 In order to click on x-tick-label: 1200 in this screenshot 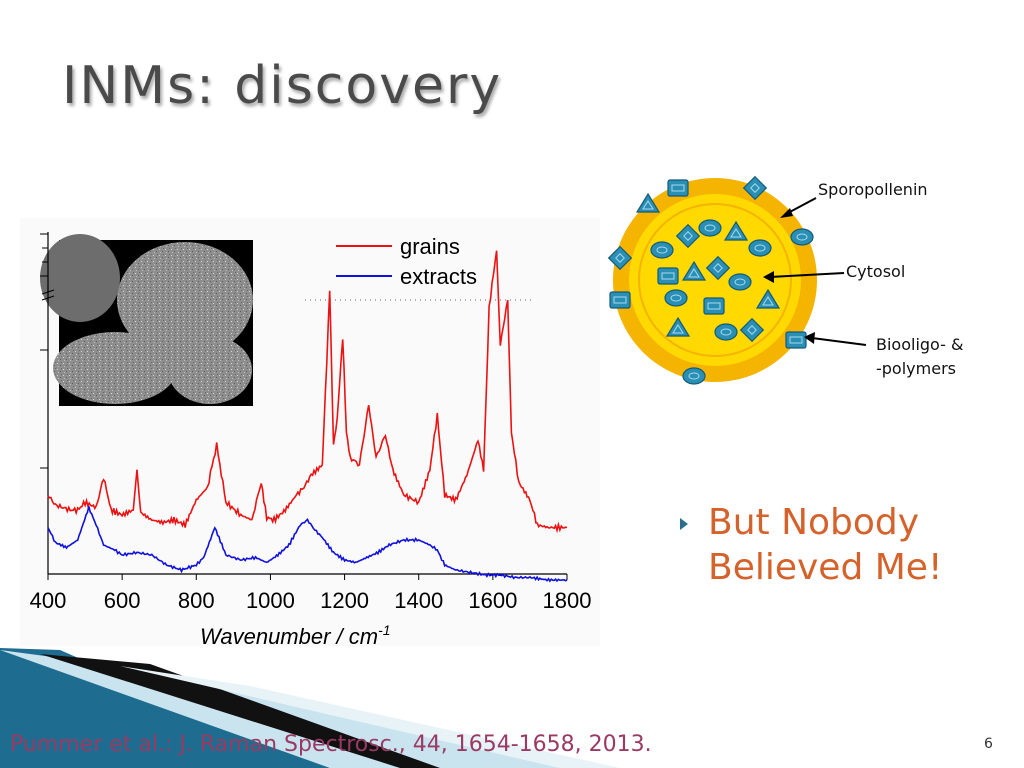, I will do `click(344, 600)`.